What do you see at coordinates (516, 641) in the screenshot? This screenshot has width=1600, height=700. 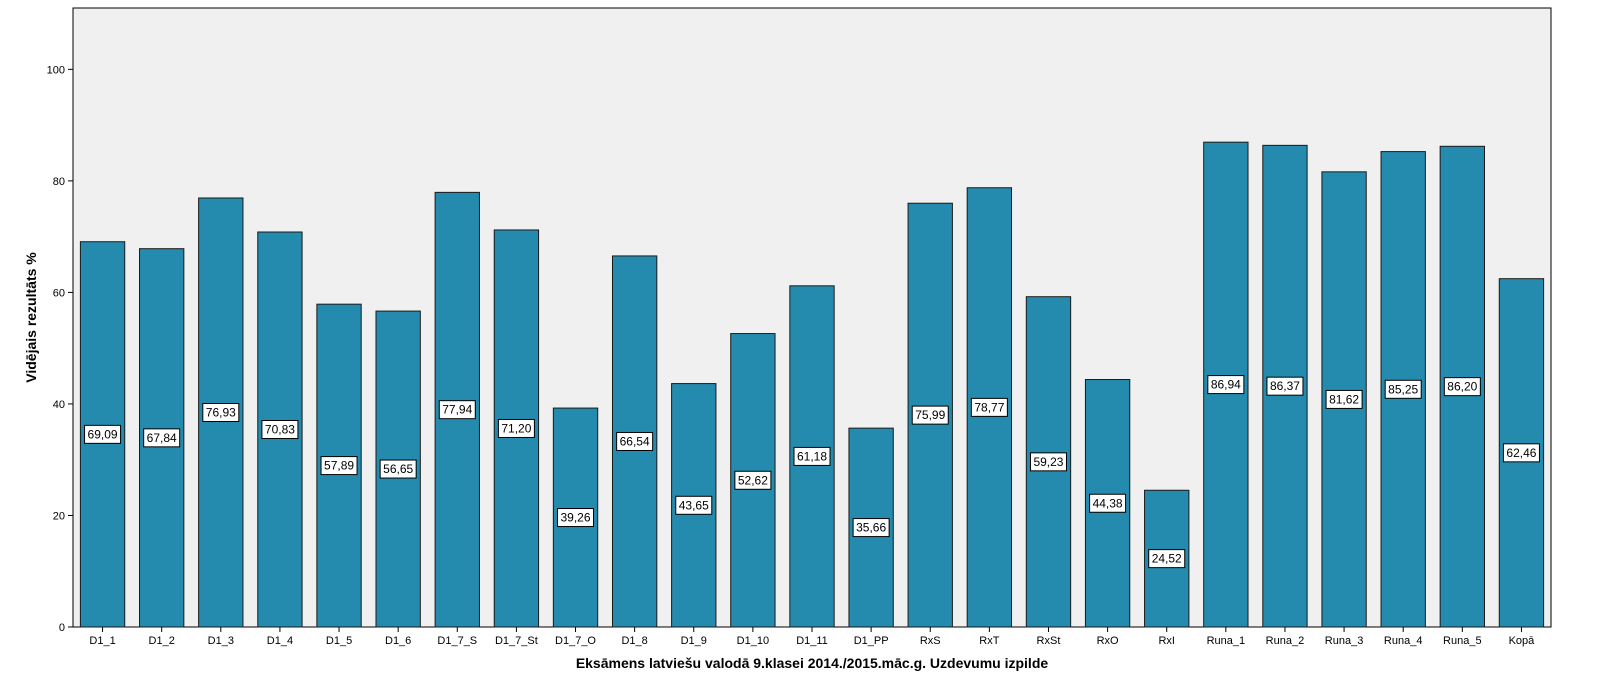 I see `x-tick-label: D1_7_St` at bounding box center [516, 641].